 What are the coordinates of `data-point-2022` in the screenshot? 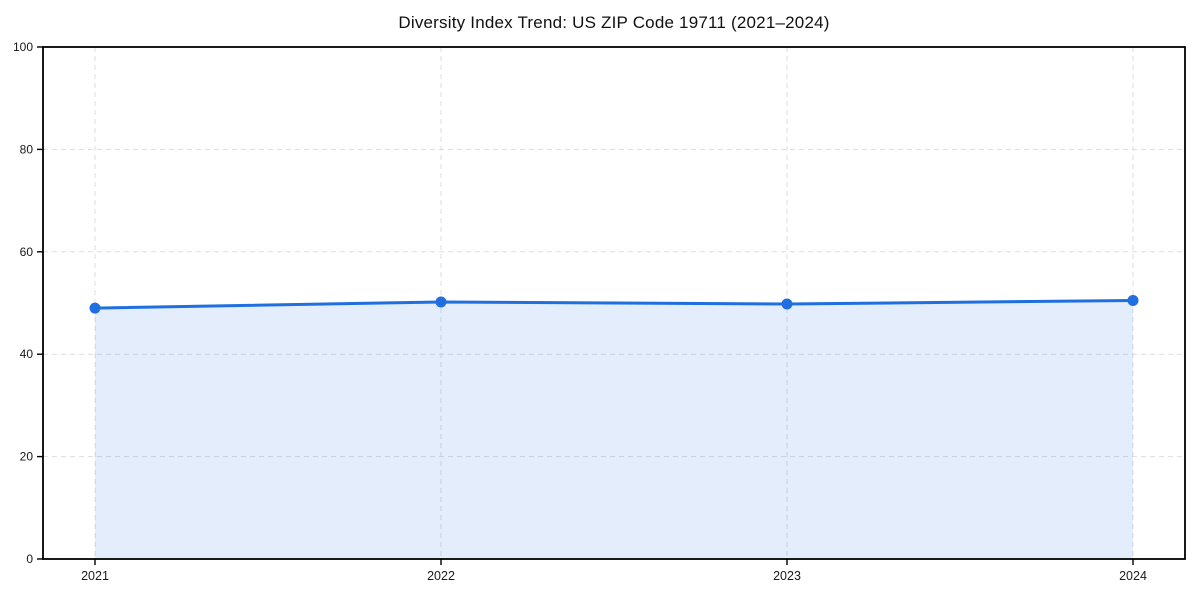 It's located at (441, 302).